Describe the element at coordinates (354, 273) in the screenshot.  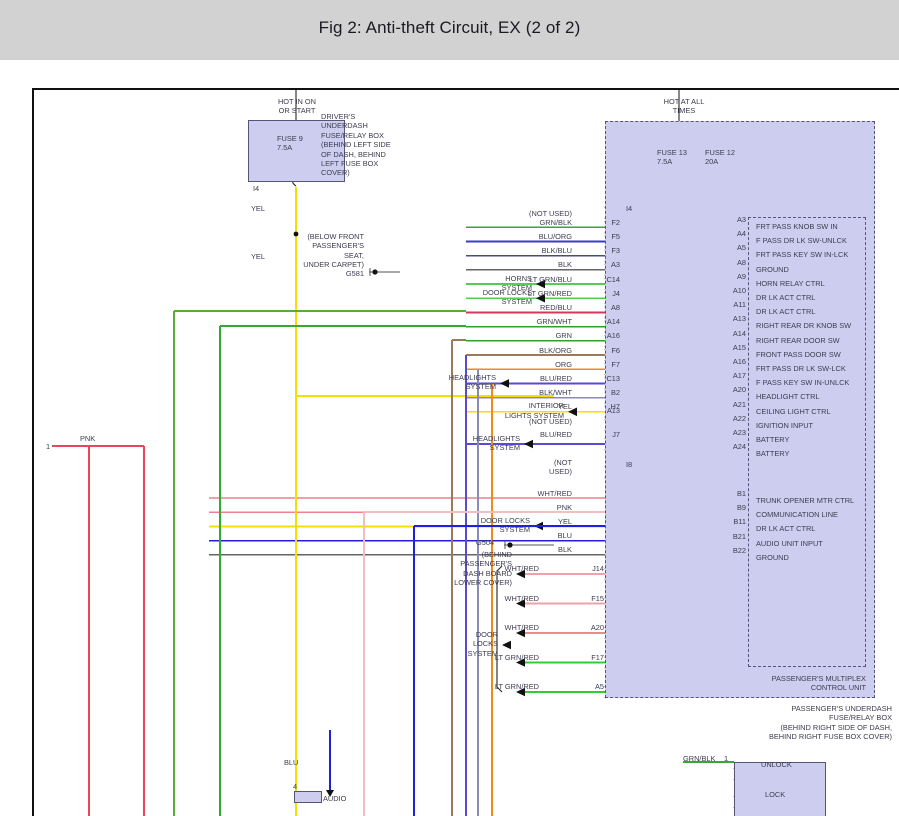
I see `g581-label: G581` at that location.